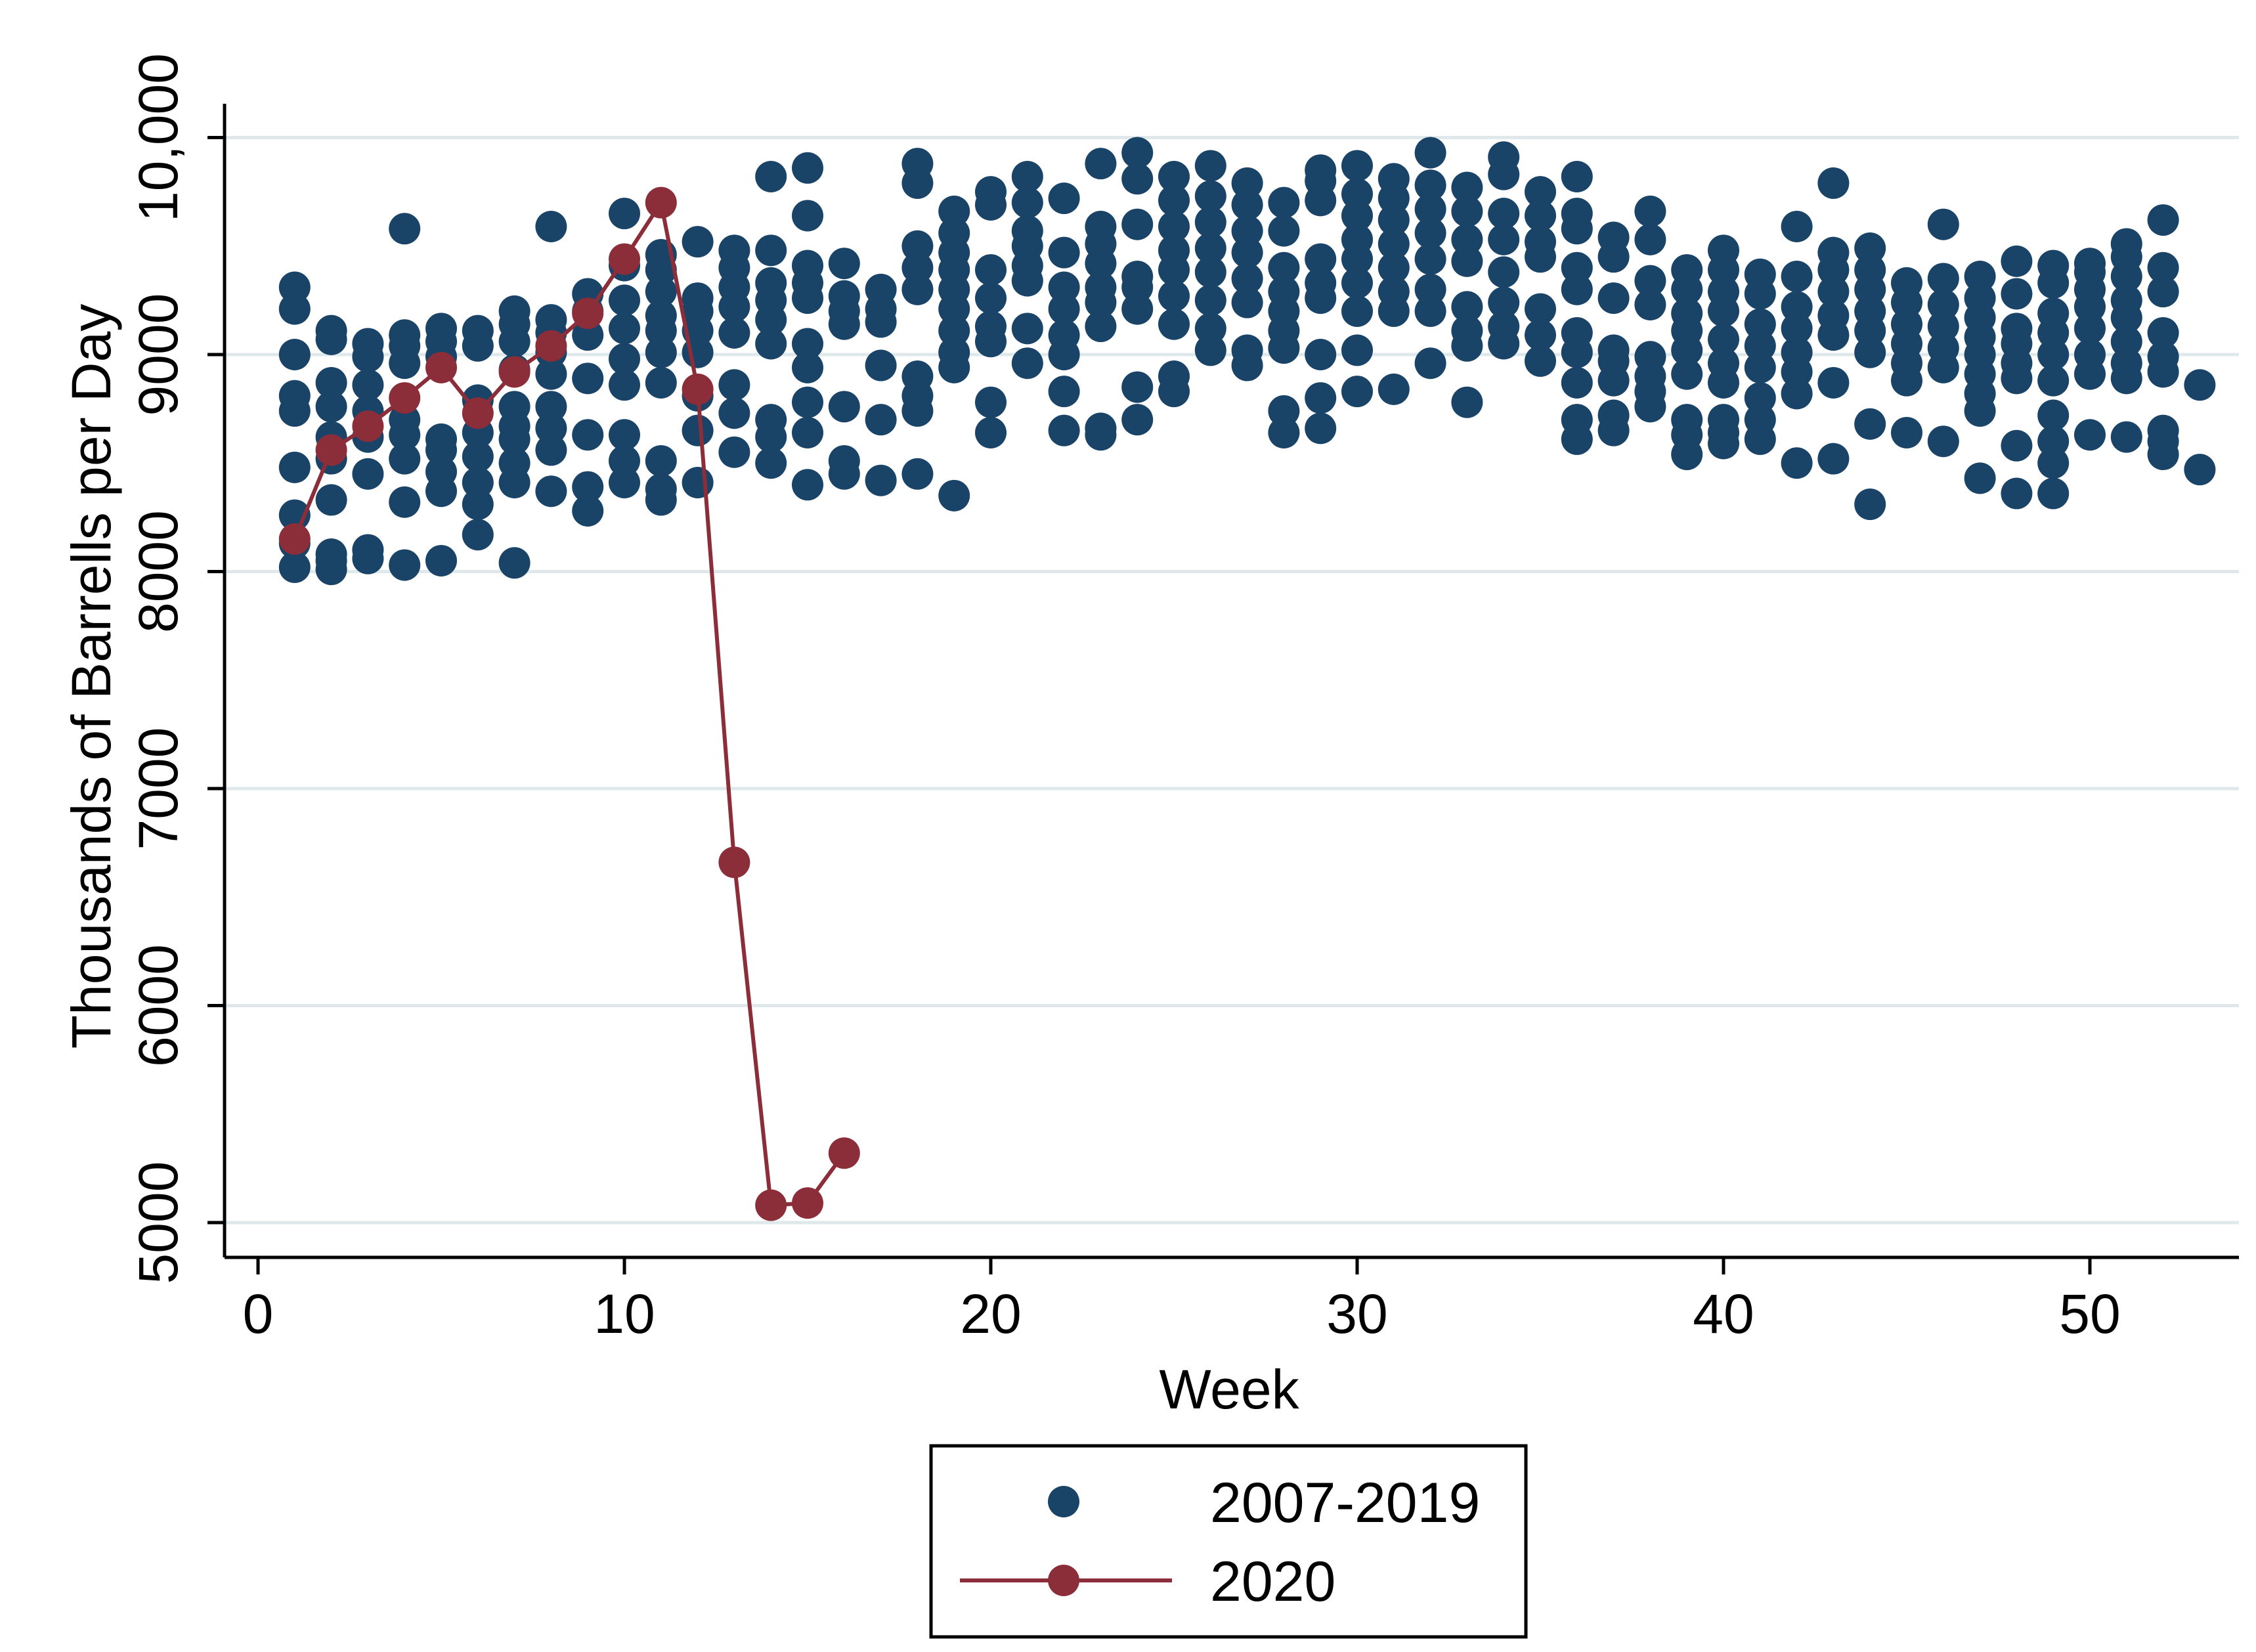  Describe the element at coordinates (844, 461) in the screenshot. I see `point-2007-2019-w16` at that location.